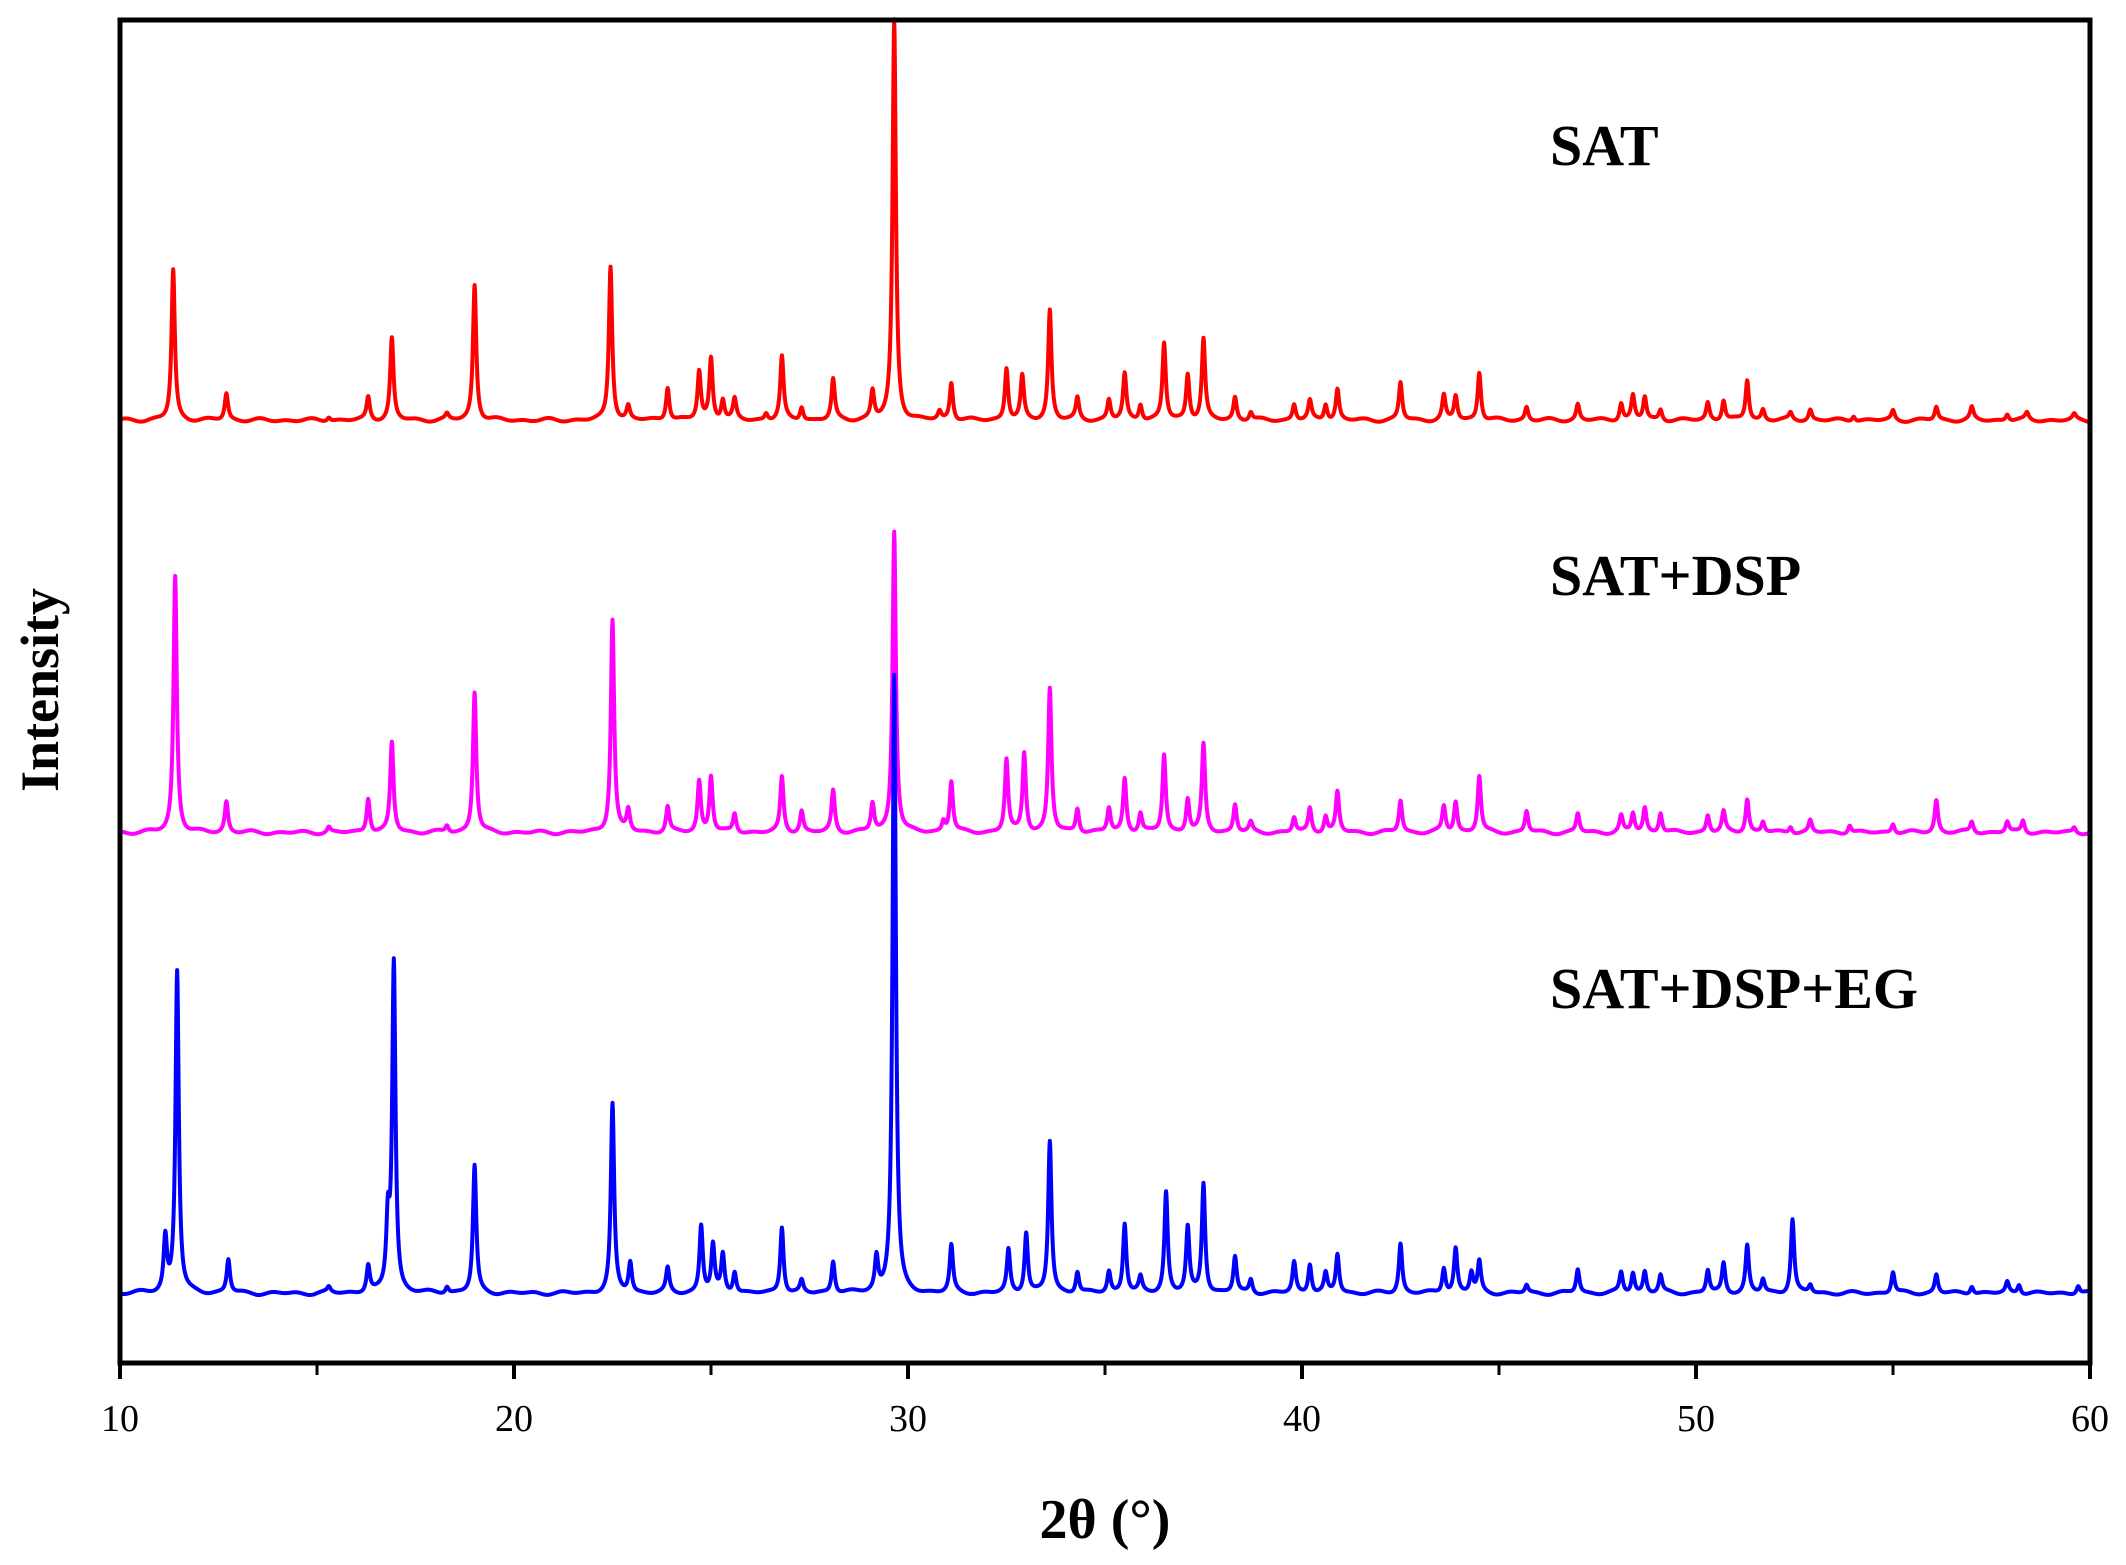  Describe the element at coordinates (40, 690) in the screenshot. I see `y-axis-title: Intensity` at that location.